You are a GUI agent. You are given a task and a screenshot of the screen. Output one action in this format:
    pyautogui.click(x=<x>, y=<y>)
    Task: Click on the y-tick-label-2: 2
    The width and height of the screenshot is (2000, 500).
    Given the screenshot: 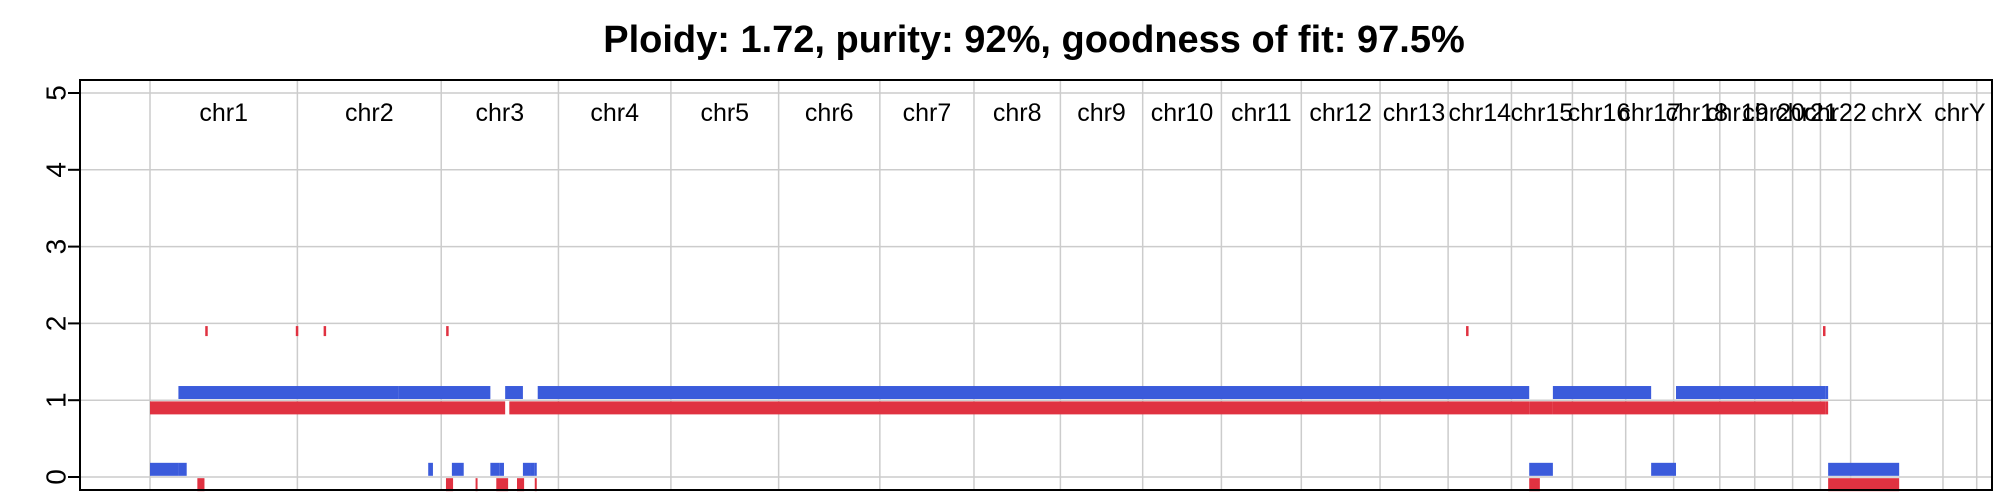 What is the action you would take?
    pyautogui.click(x=55, y=324)
    